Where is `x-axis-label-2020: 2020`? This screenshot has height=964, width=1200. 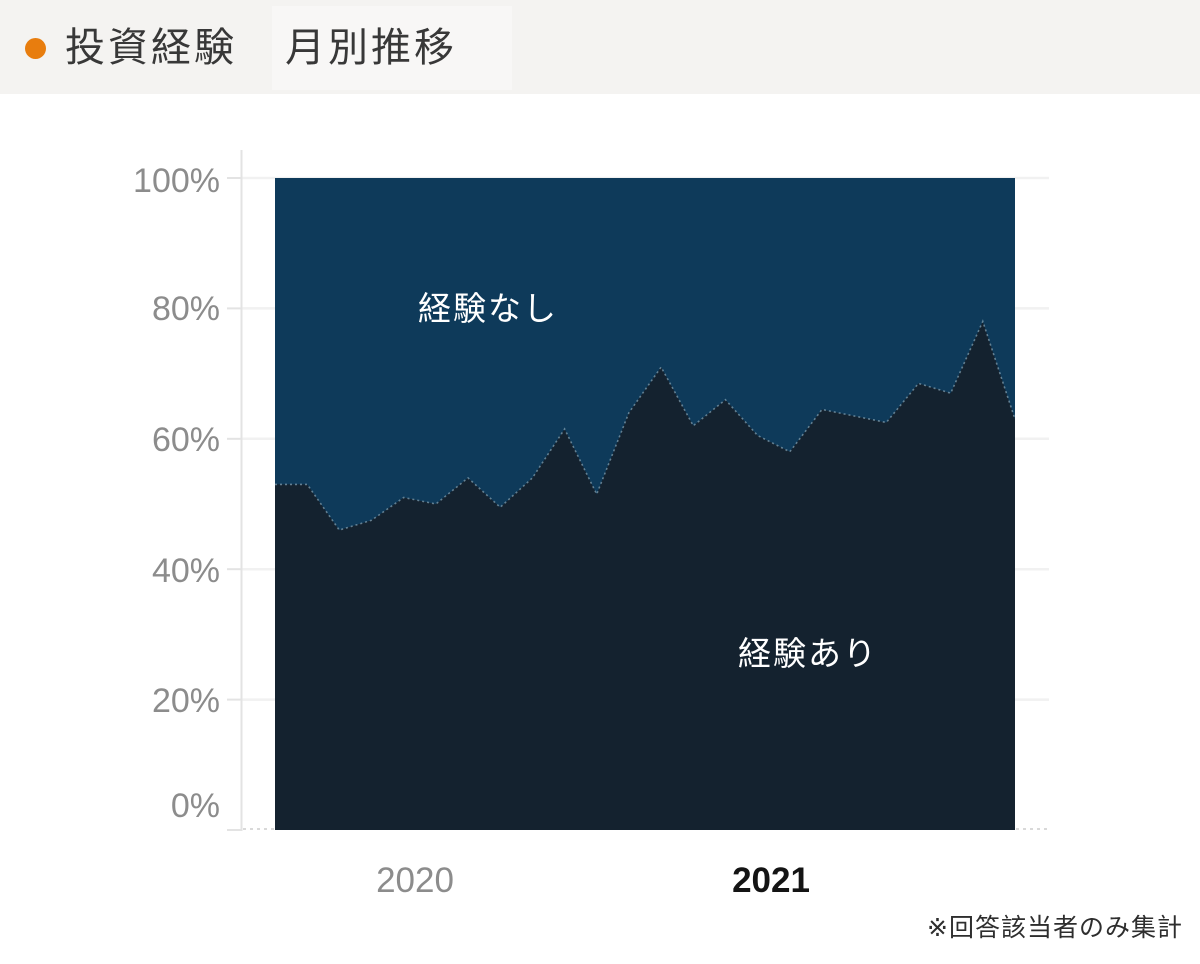
x-axis-label-2020: 2020 is located at coordinates (415, 880).